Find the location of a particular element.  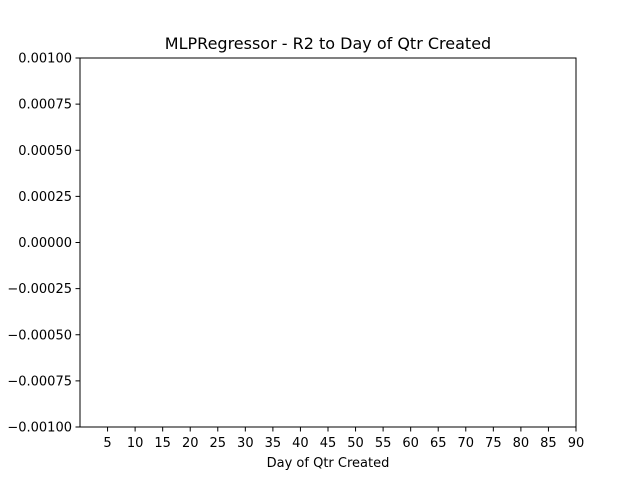

y-tick-label: 0.00025 is located at coordinates (45, 197).